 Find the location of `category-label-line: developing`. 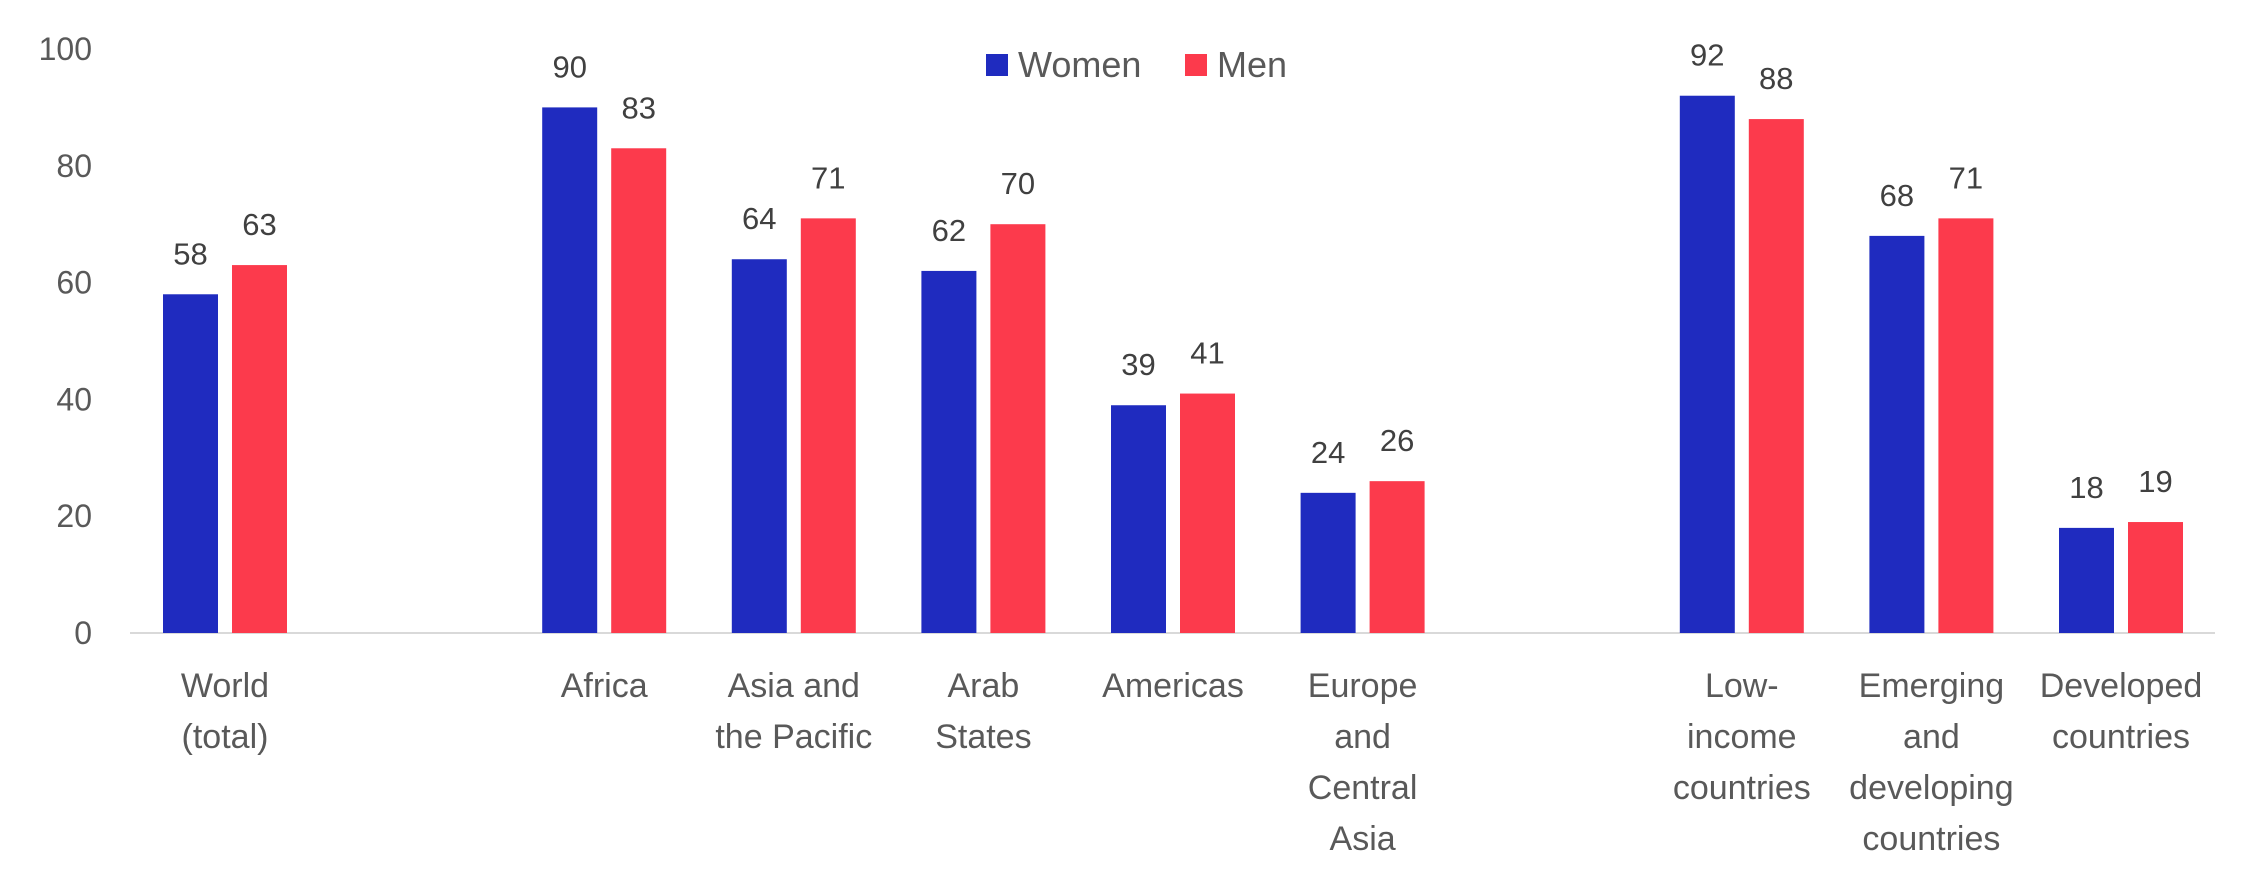

category-label-line: developing is located at coordinates (1931, 788).